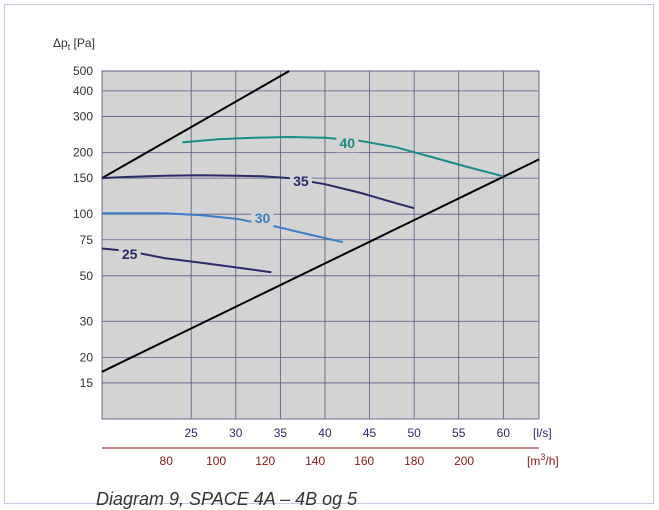 Image resolution: width=659 pixels, height=510 pixels. Describe the element at coordinates (192, 433) in the screenshot. I see `x-tick-label: 25` at that location.